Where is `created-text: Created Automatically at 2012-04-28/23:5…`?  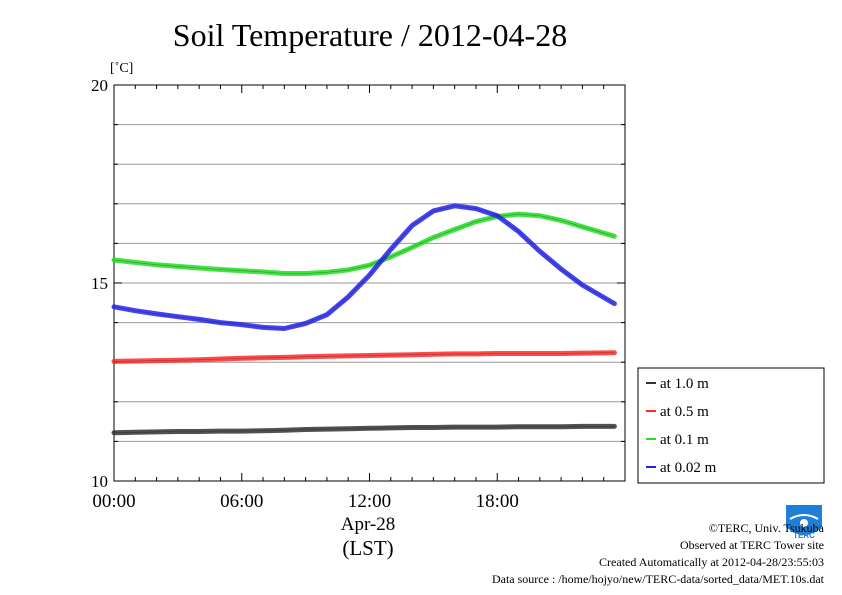 created-text: Created Automatically at 2012-04-28/23:5… is located at coordinates (711, 562).